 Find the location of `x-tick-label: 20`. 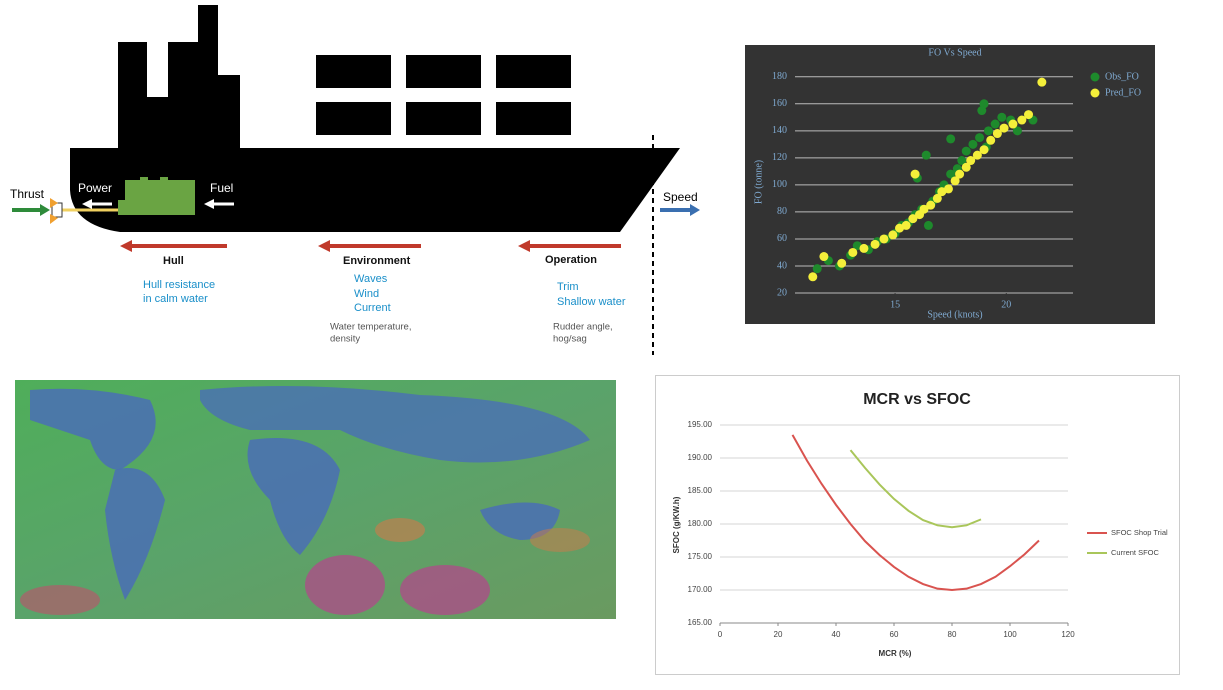

x-tick-label: 20 is located at coordinates (778, 634).